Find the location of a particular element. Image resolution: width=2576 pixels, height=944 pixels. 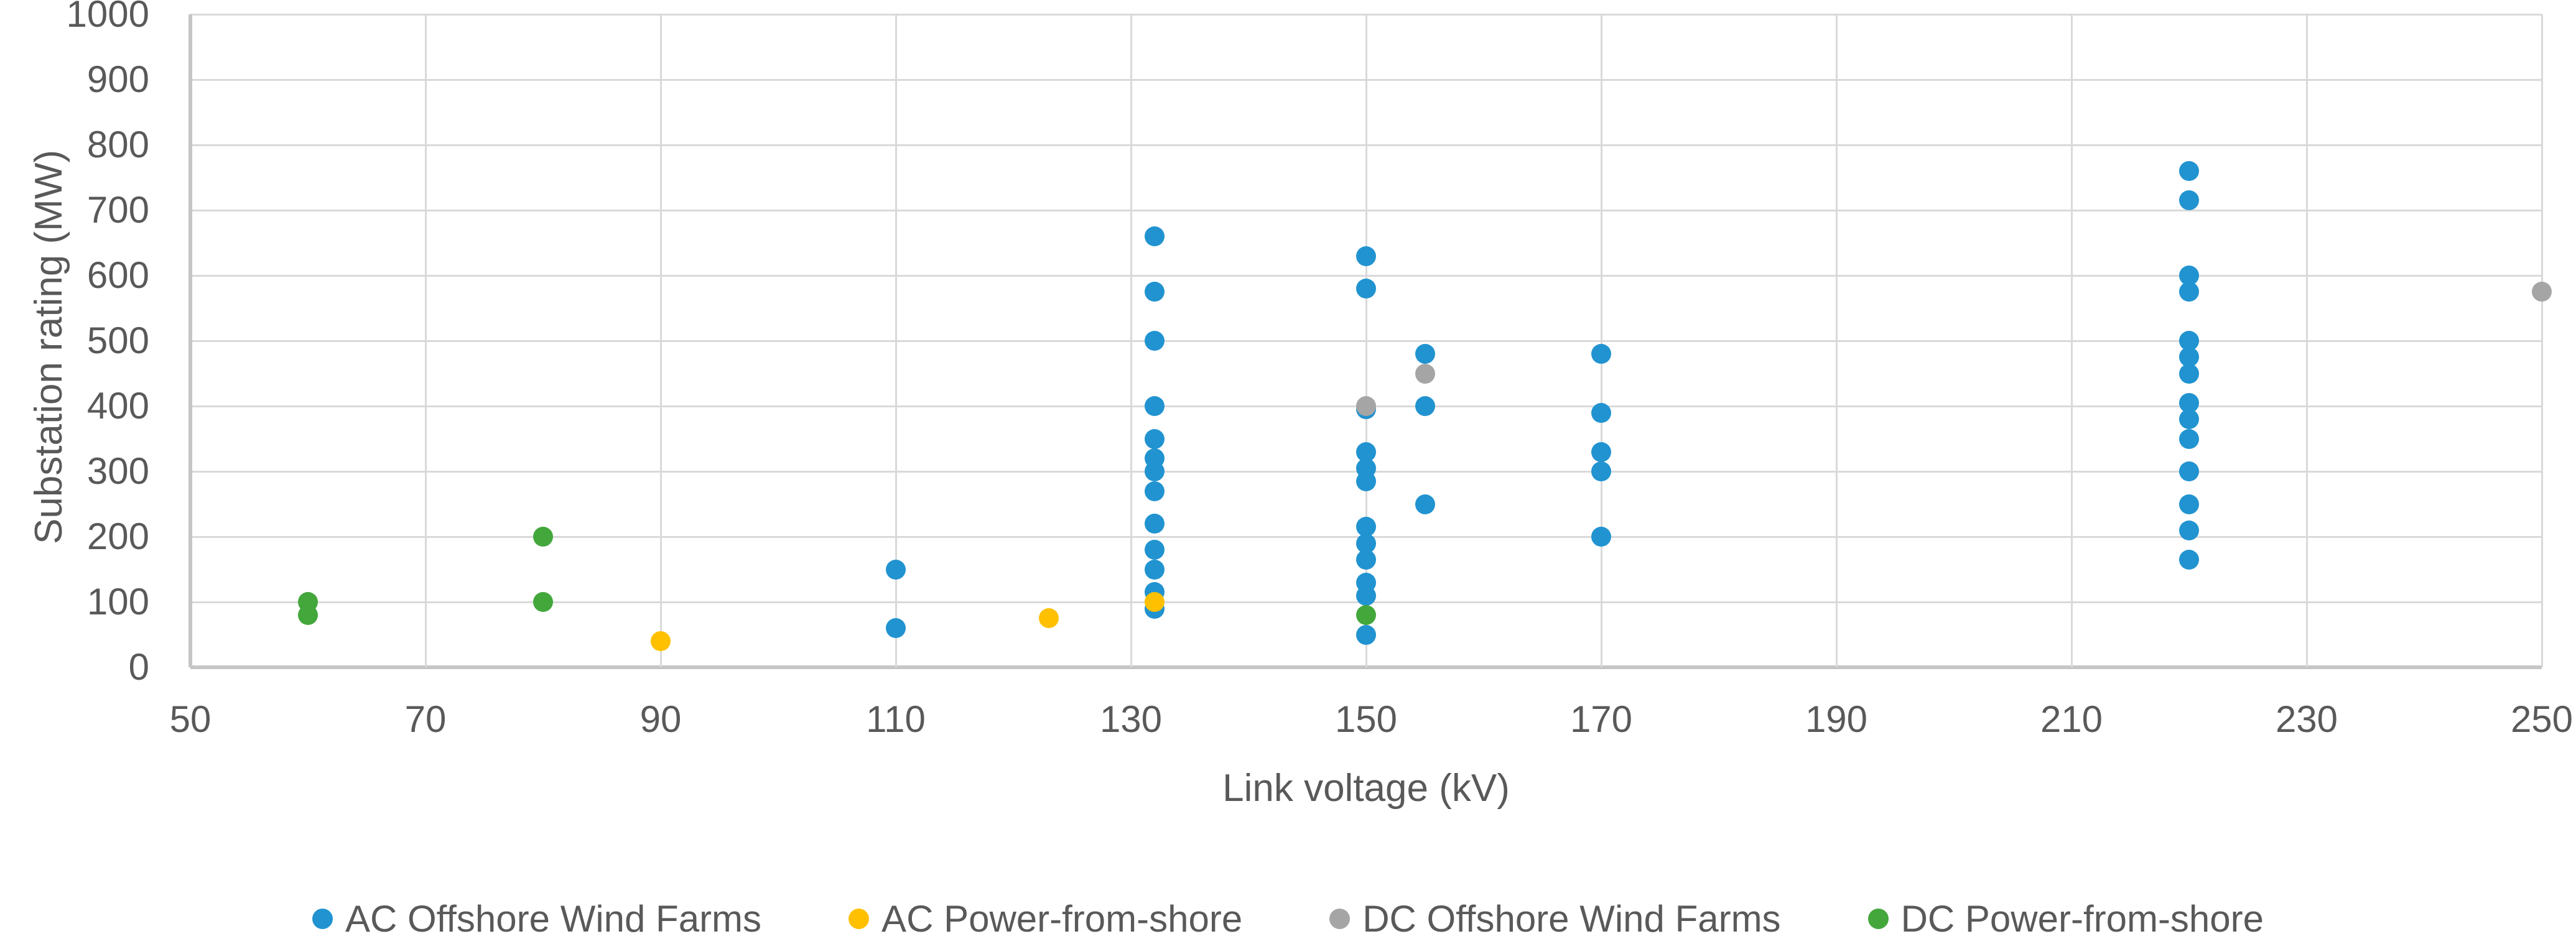

y-tick-label: 600 is located at coordinates (117, 275).